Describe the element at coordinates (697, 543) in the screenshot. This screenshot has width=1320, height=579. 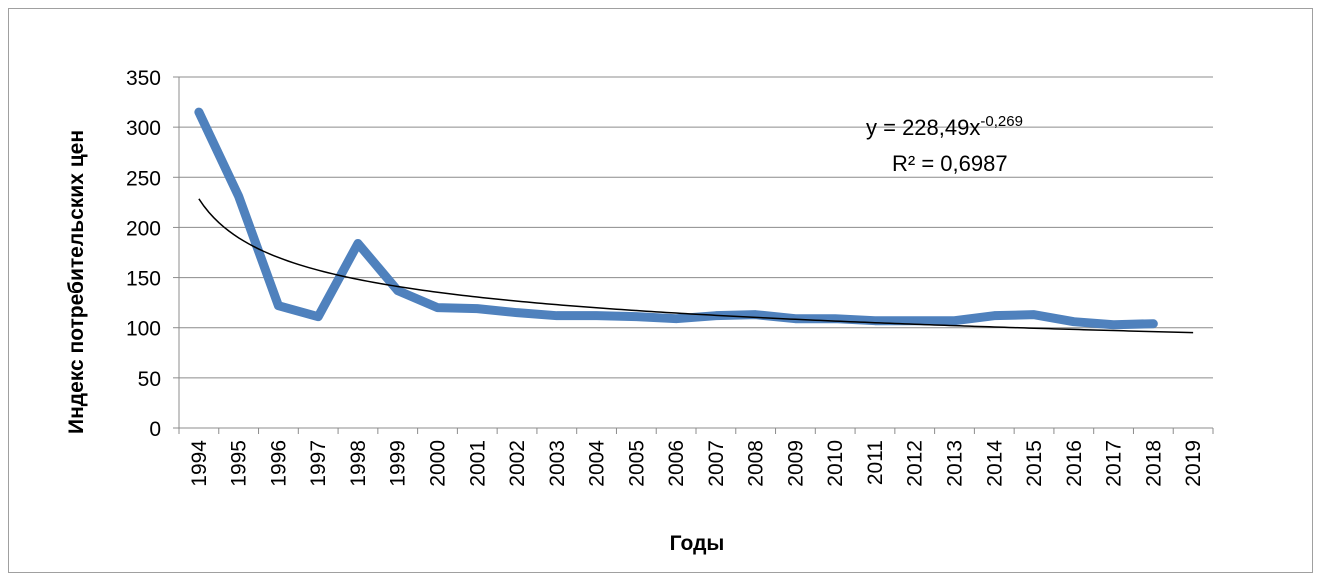
I see `x-axis-title: Годы` at that location.